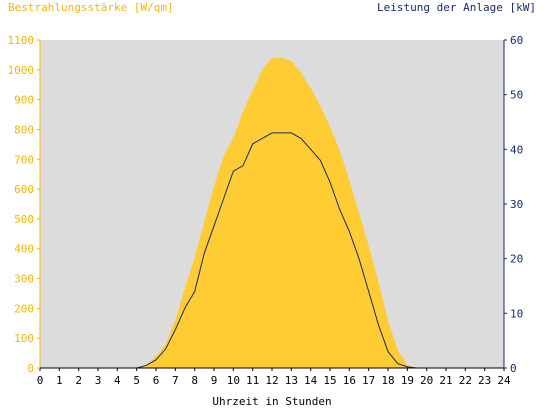 This screenshot has height=408, width=544. I want to click on y-left-tick-label: 0, so click(30, 368).